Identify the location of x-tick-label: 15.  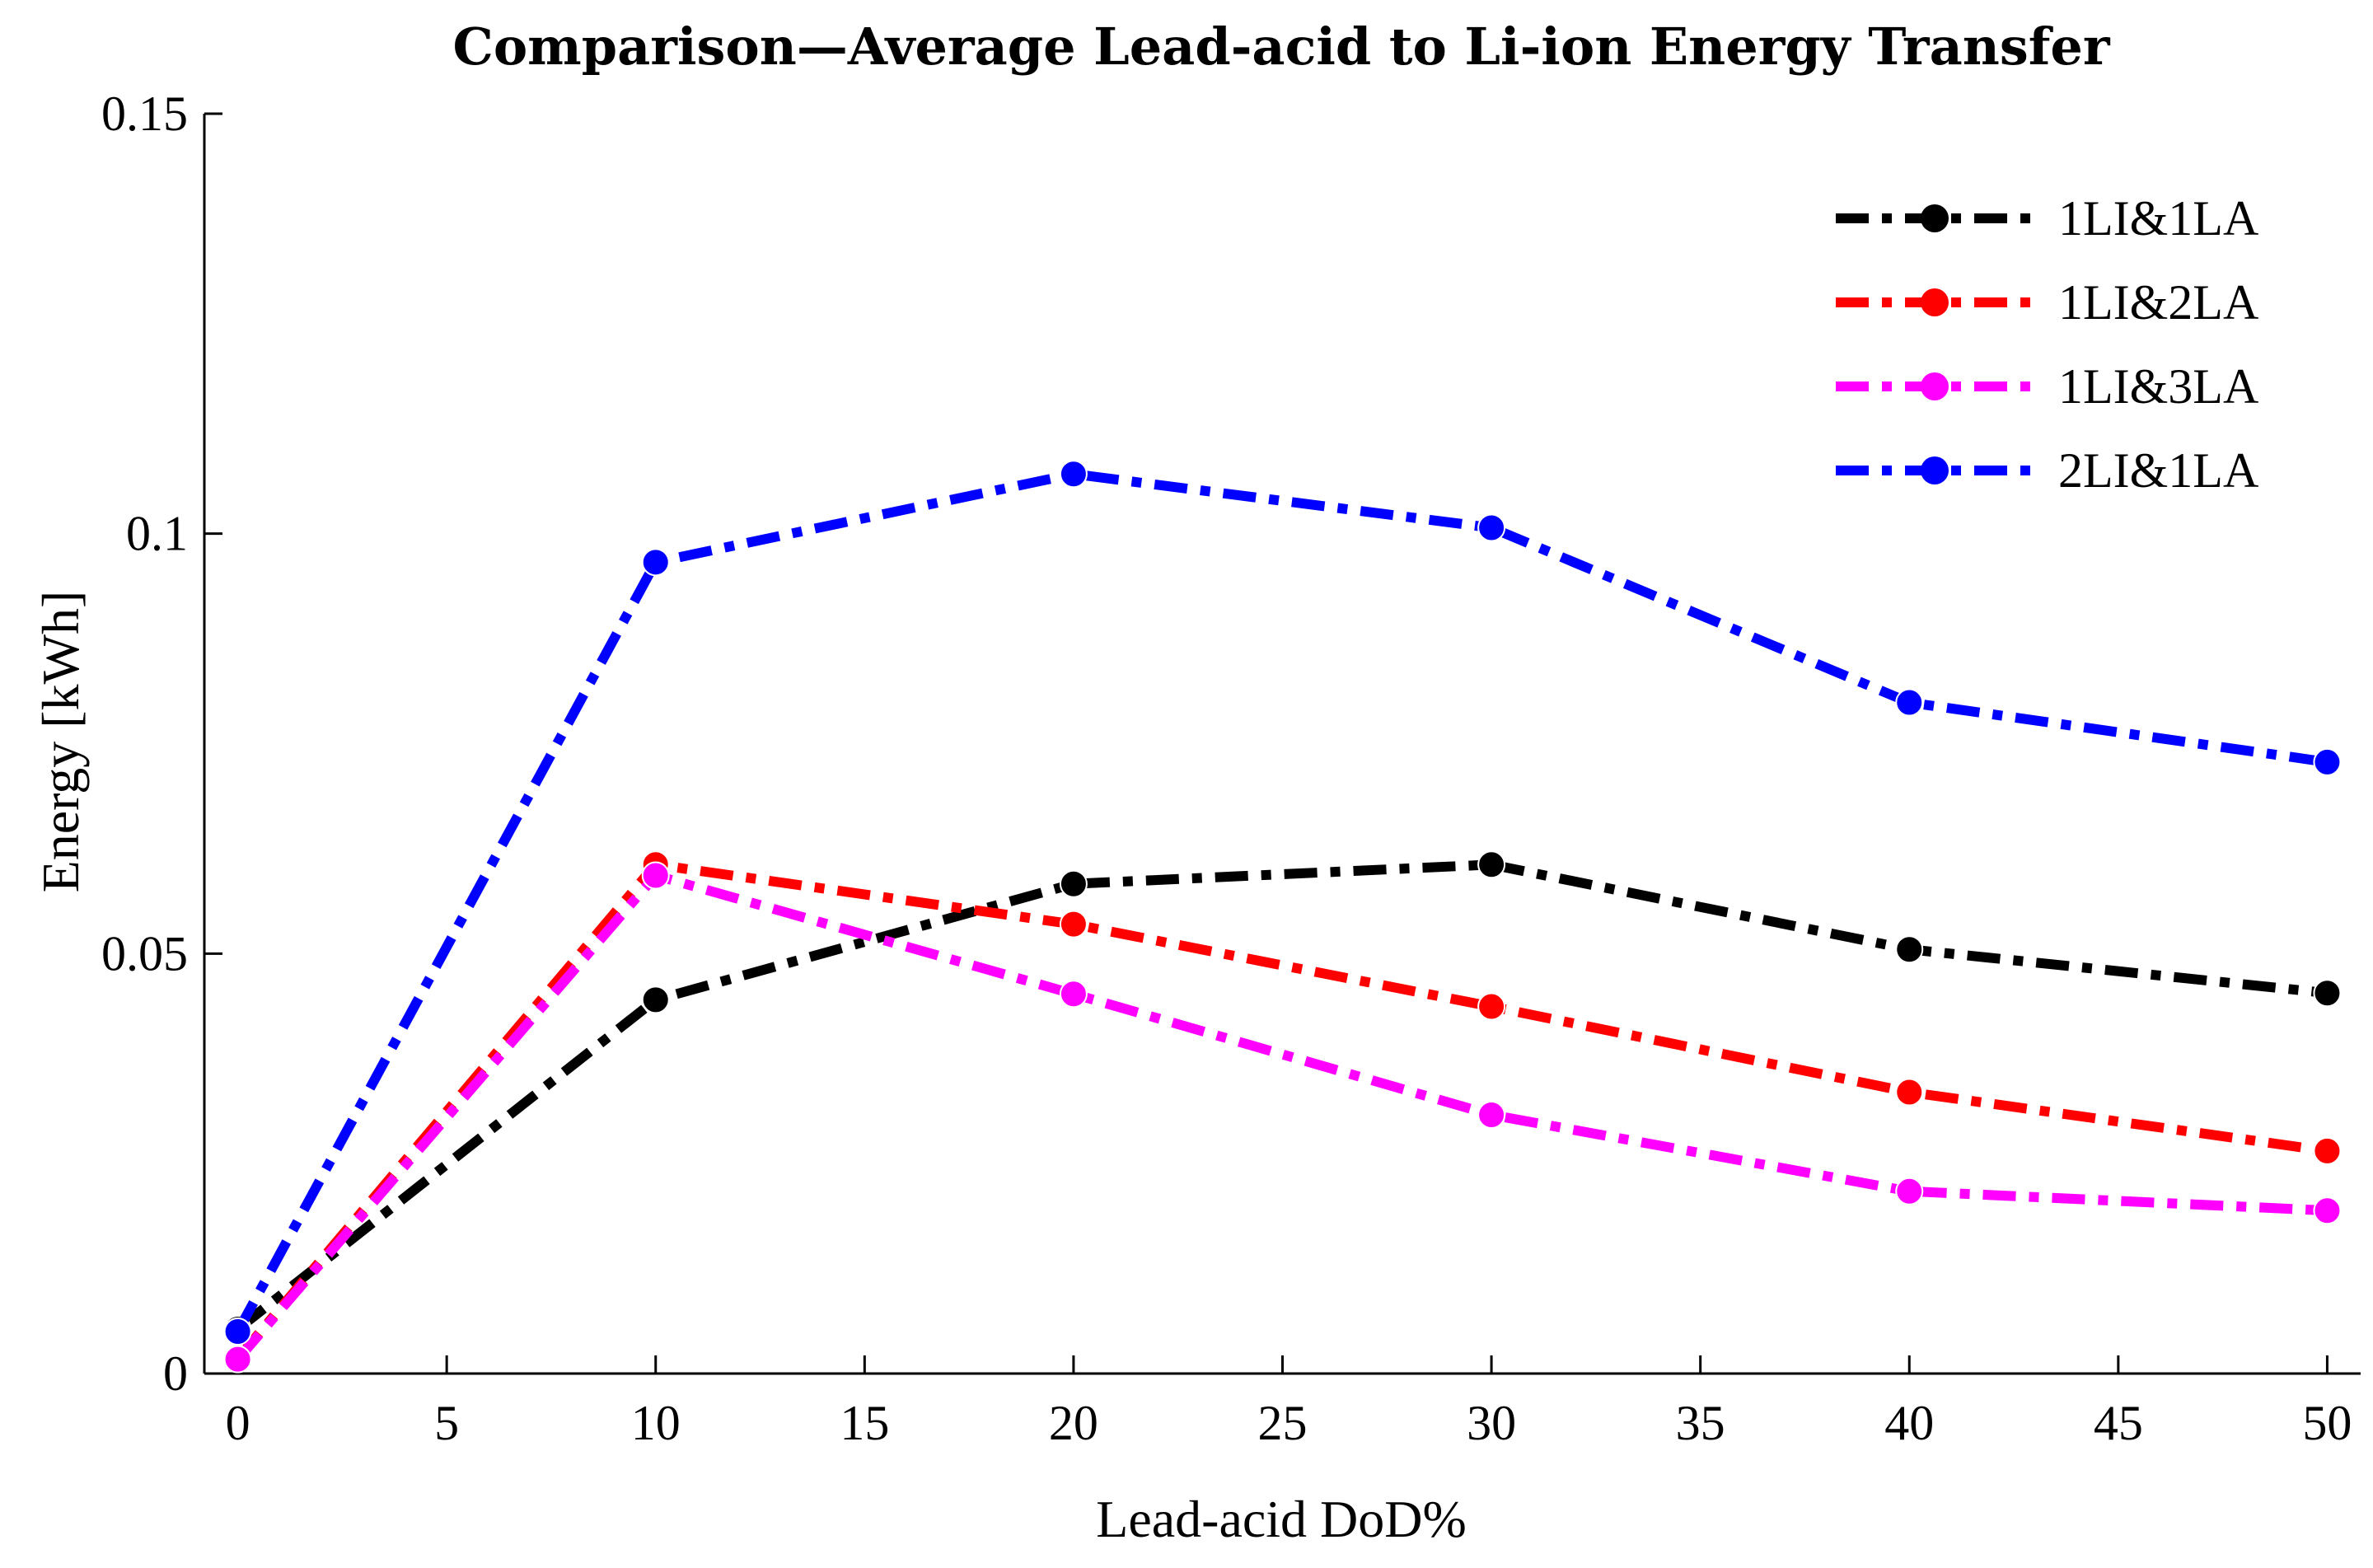
(864, 1423).